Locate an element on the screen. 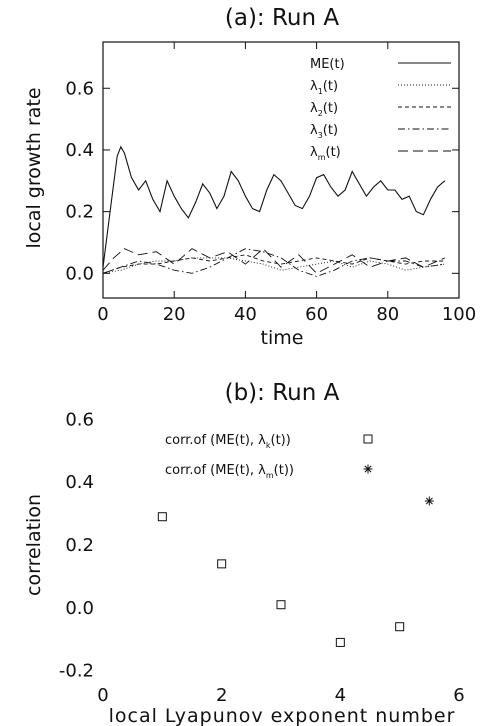 This screenshot has height=726, width=489. panel-a-xtick-label: 80 is located at coordinates (387, 314).